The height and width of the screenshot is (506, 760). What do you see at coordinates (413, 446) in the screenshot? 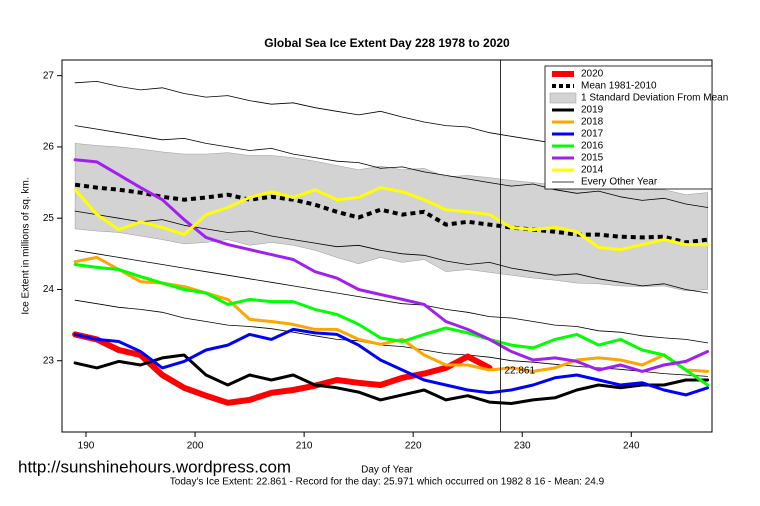
I see `x-tick-label: 220` at bounding box center [413, 446].